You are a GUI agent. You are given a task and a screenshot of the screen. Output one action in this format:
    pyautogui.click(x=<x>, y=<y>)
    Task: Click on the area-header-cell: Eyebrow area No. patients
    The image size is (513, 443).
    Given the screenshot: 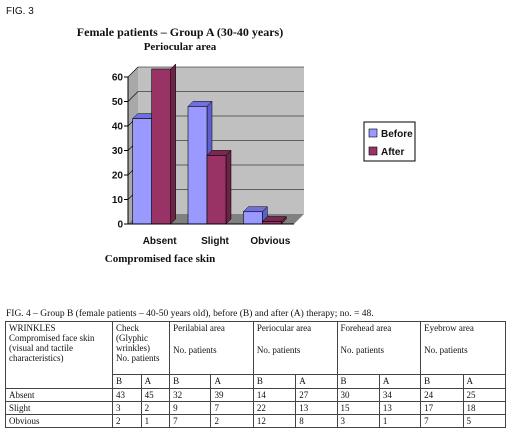 What is the action you would take?
    pyautogui.click(x=463, y=348)
    